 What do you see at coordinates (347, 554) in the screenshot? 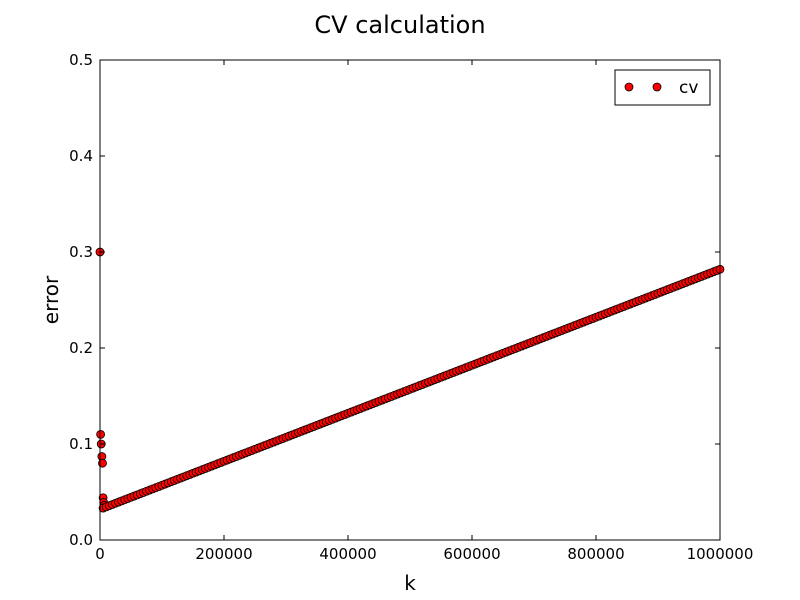
I see `x-tick-label: 400000` at bounding box center [347, 554].